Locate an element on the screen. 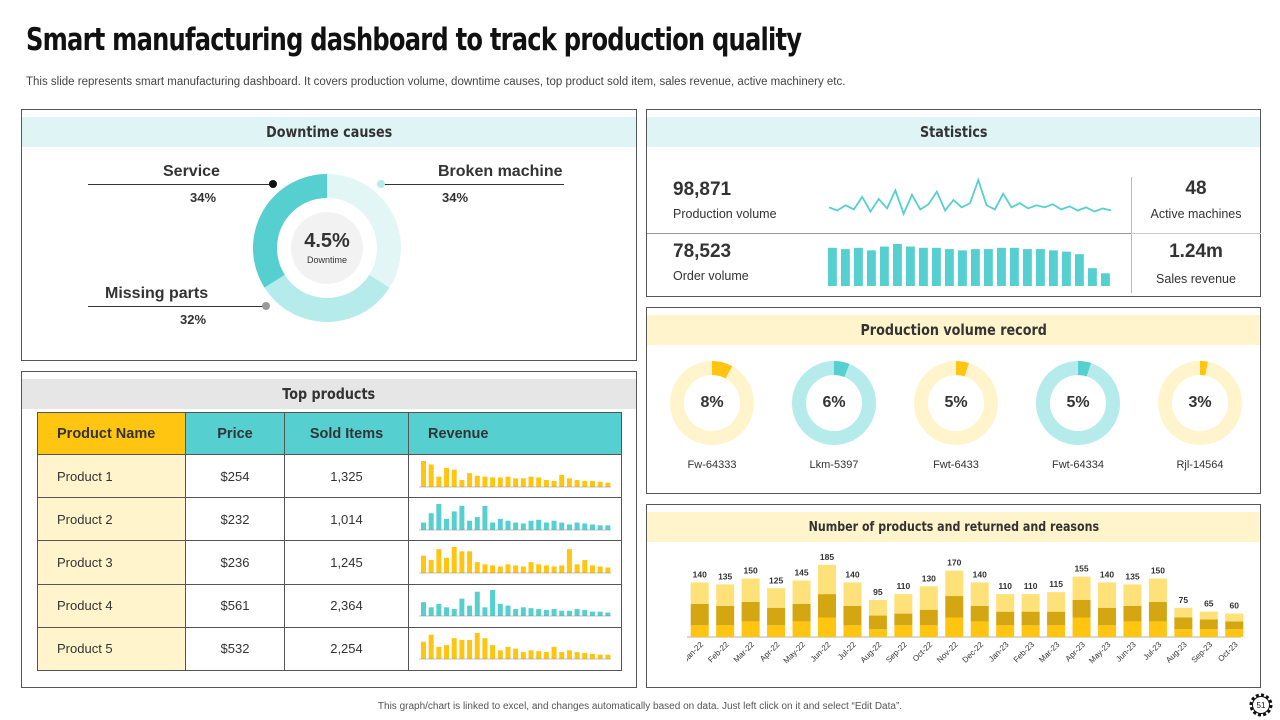  callout-service-pct: 34% is located at coordinates (203, 197).